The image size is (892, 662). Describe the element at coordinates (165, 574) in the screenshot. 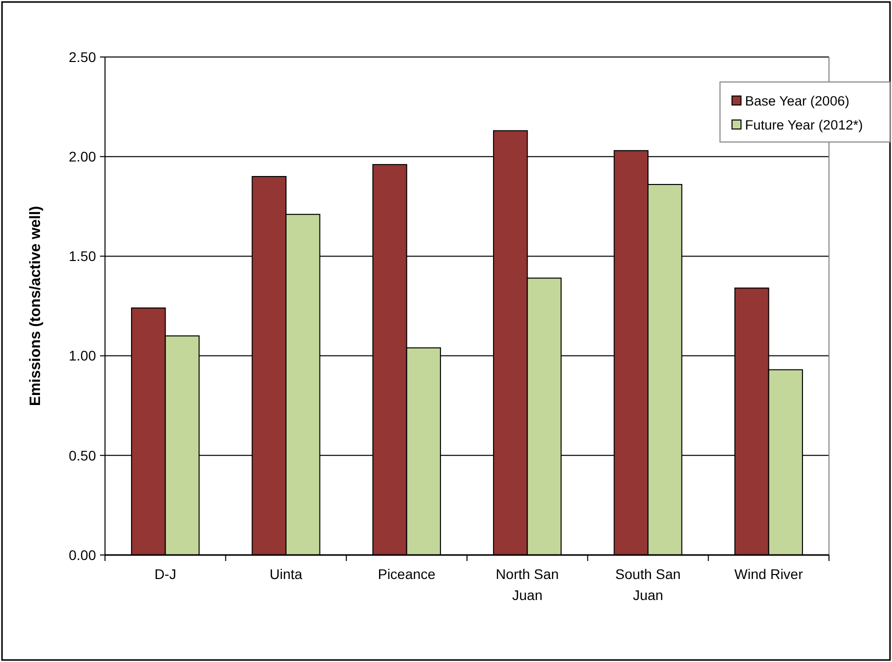

I see `x-tick-label: D-J` at that location.